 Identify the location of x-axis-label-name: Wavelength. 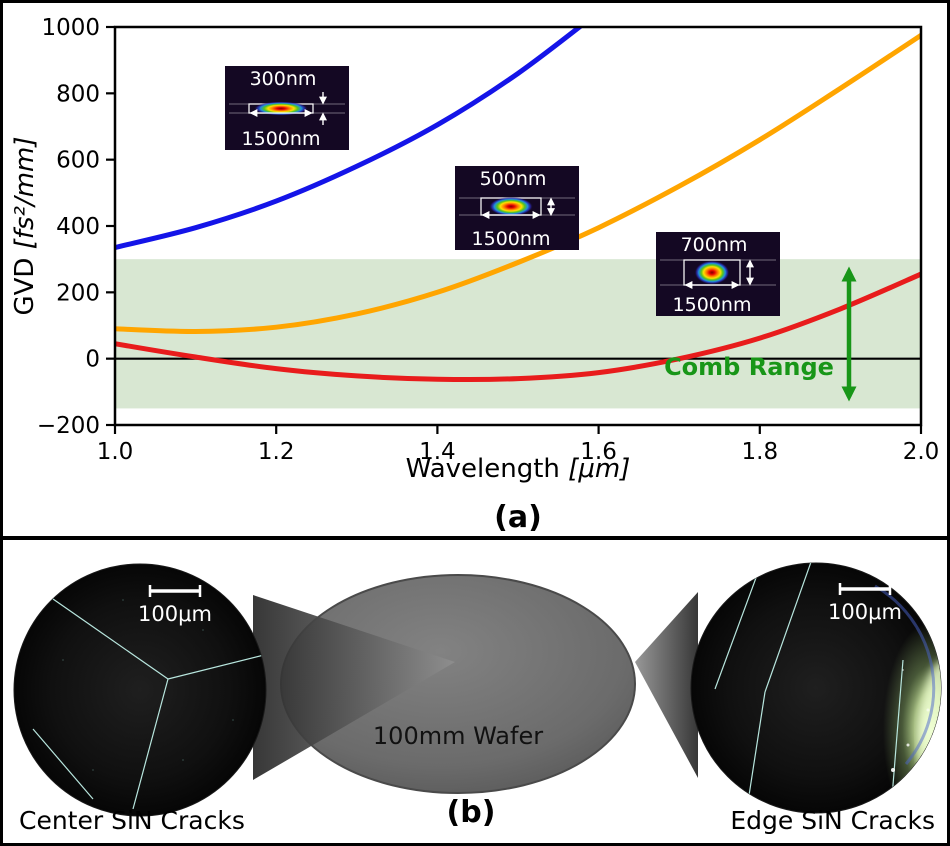
(487, 469).